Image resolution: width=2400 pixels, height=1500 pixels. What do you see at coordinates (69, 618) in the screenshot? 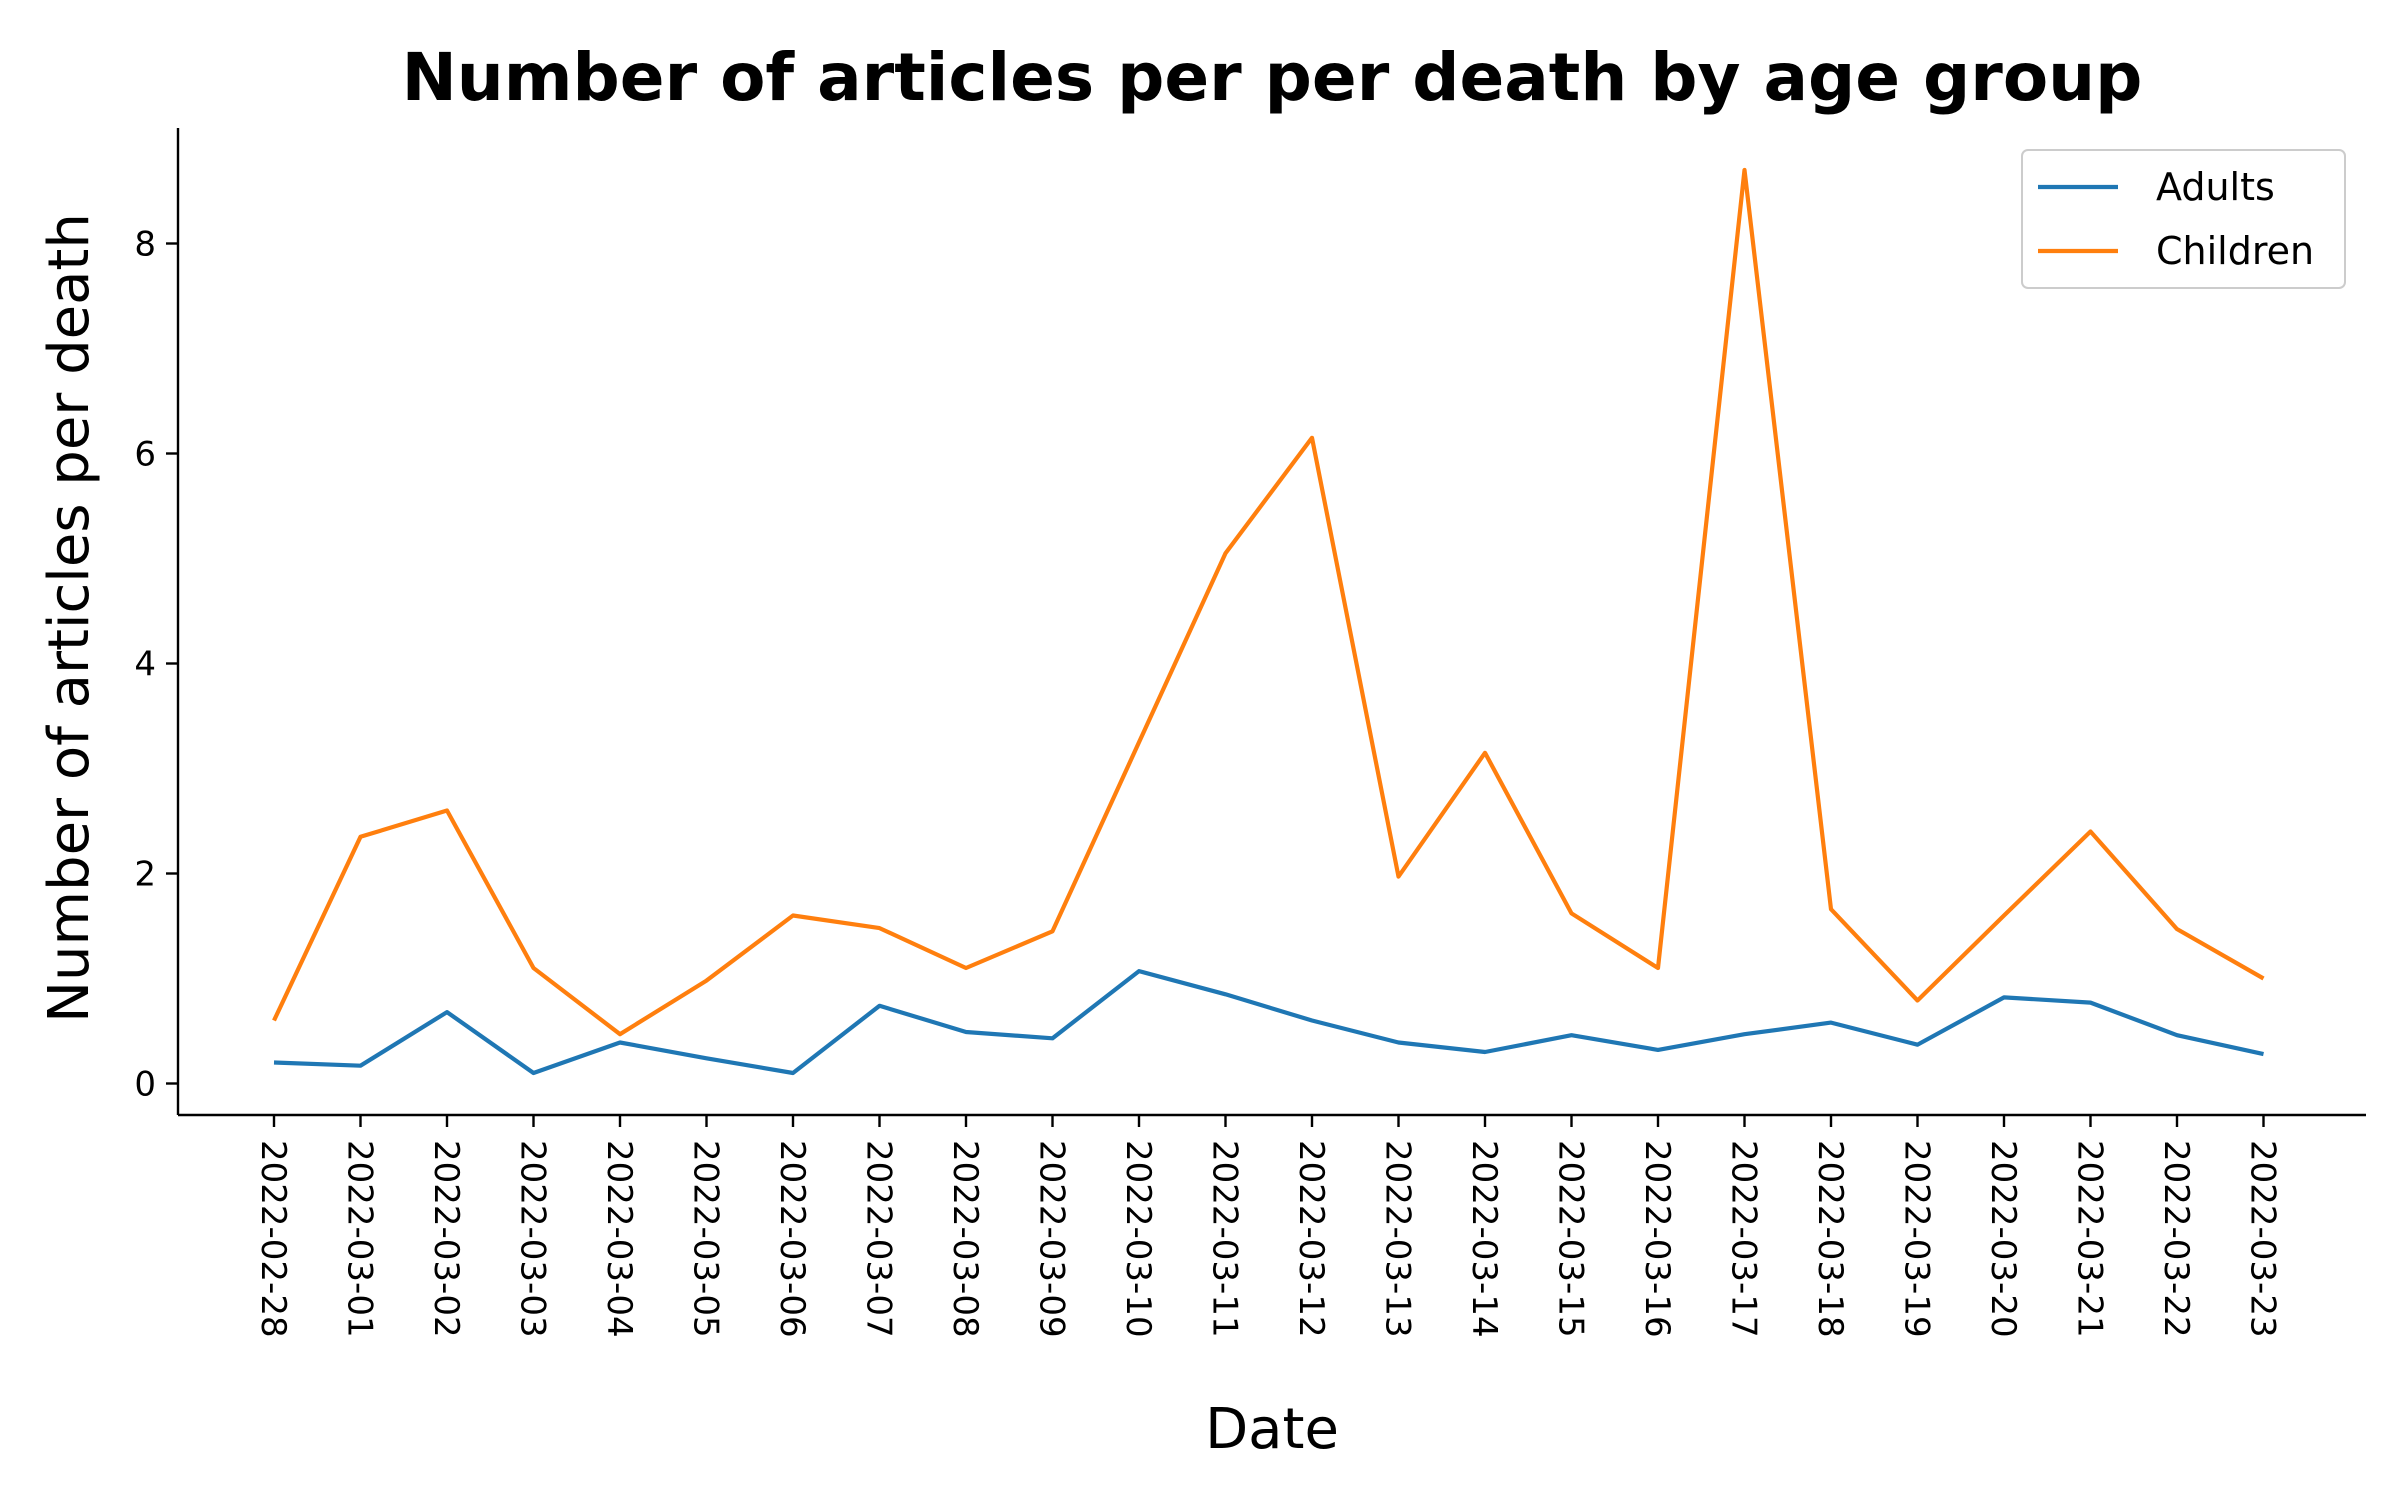
I see `y-axis-label: Number of articles per death` at bounding box center [69, 618].